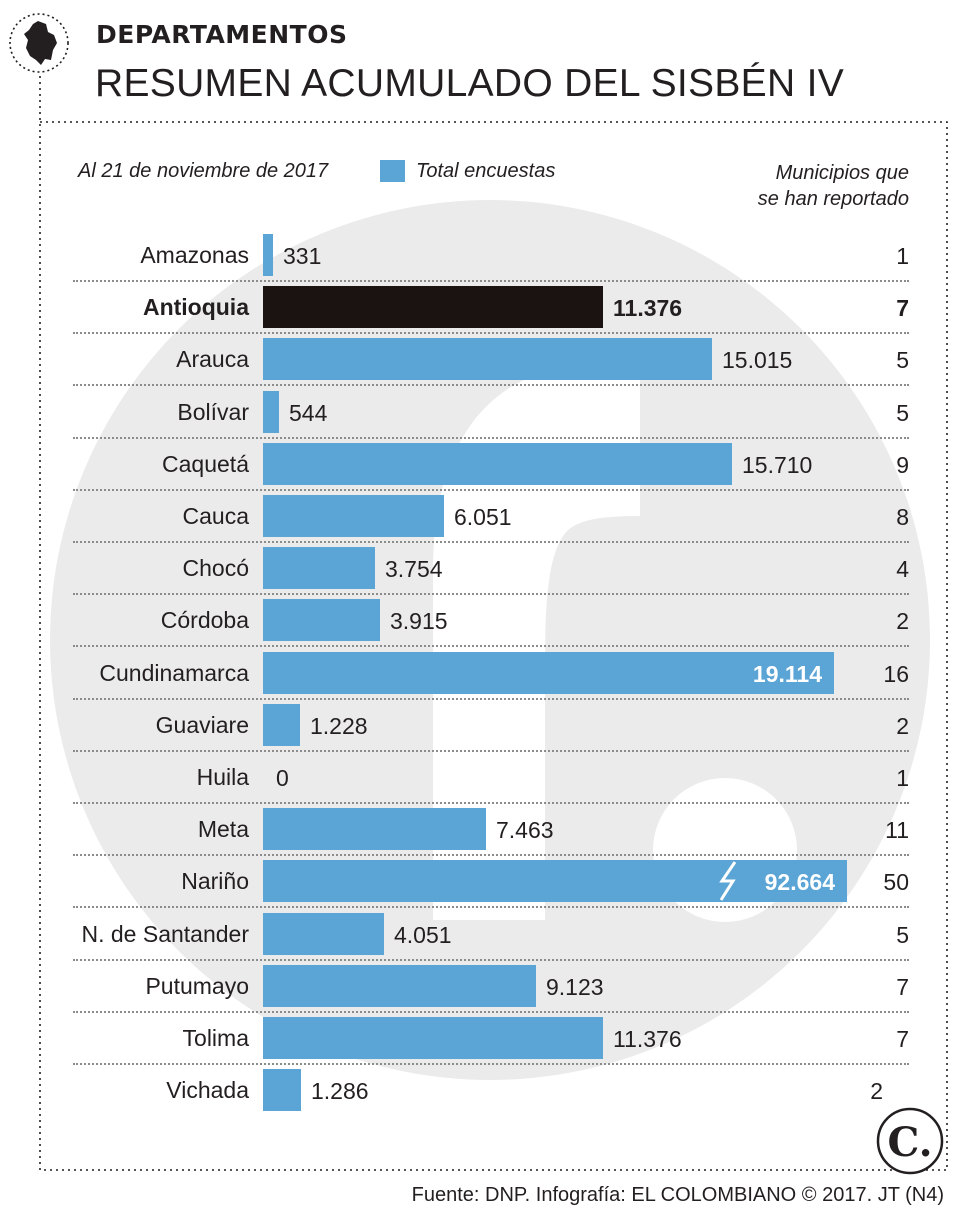  I want to click on data-label: 331, so click(302, 256).